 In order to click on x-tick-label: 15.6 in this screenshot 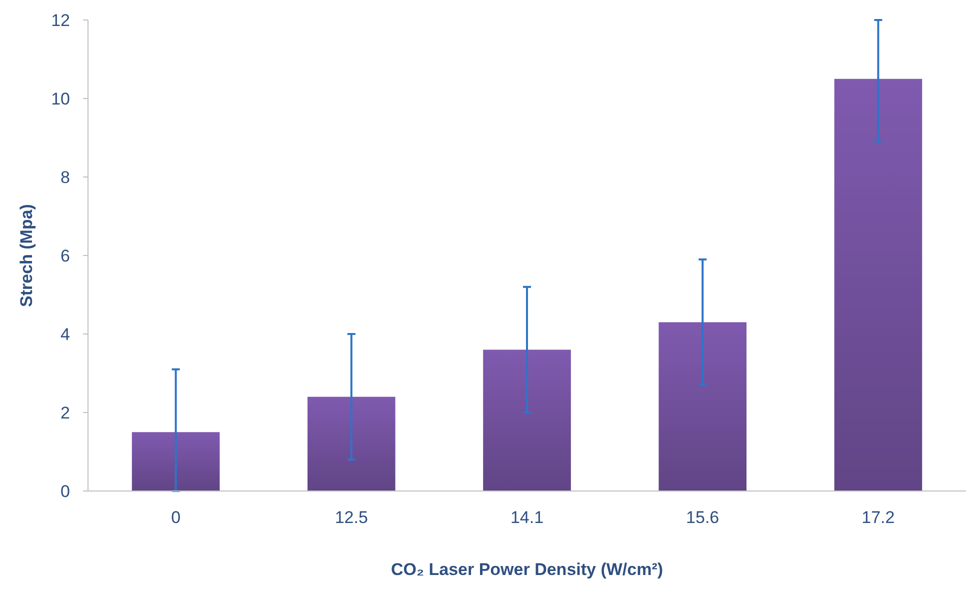, I will do `click(703, 517)`.